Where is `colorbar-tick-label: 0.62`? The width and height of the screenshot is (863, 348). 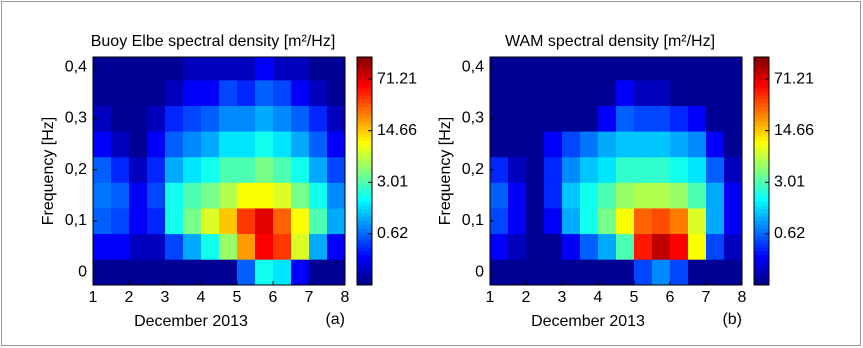 colorbar-tick-label: 0.62 is located at coordinates (392, 233).